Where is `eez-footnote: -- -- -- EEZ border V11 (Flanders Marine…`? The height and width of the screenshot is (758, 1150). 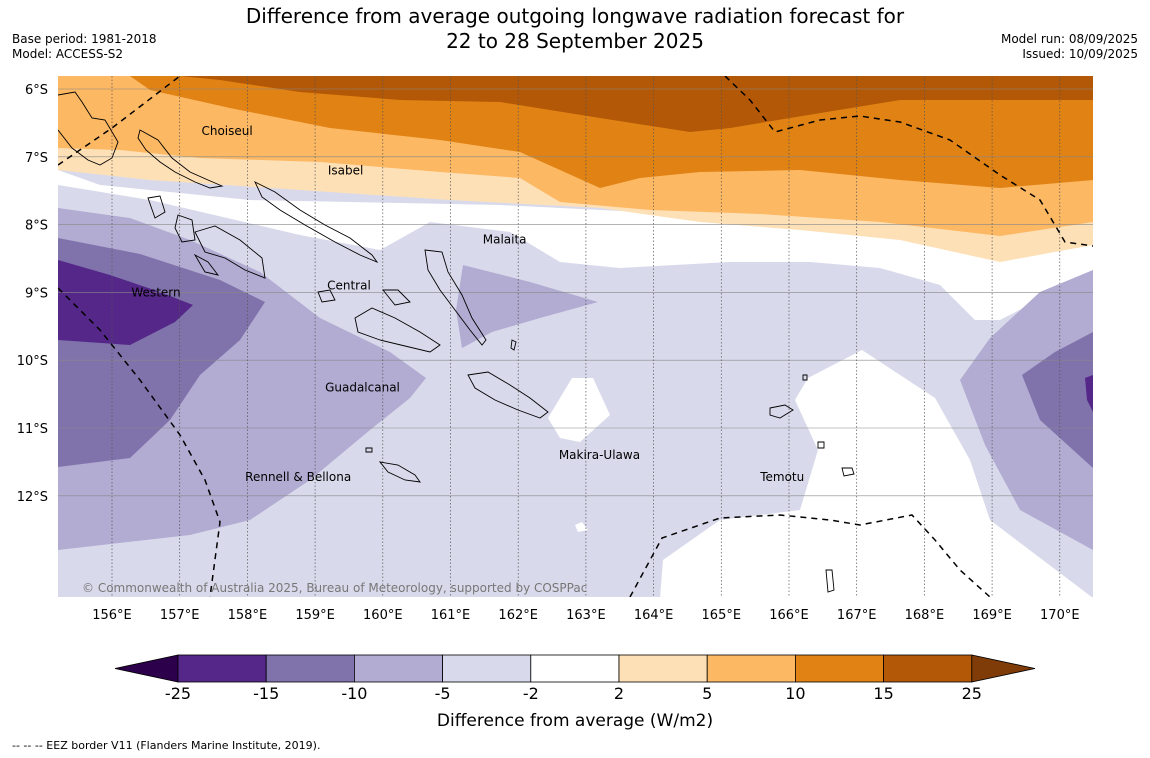 eez-footnote: -- -- -- EEZ border V11 (Flanders Marine… is located at coordinates (166, 745).